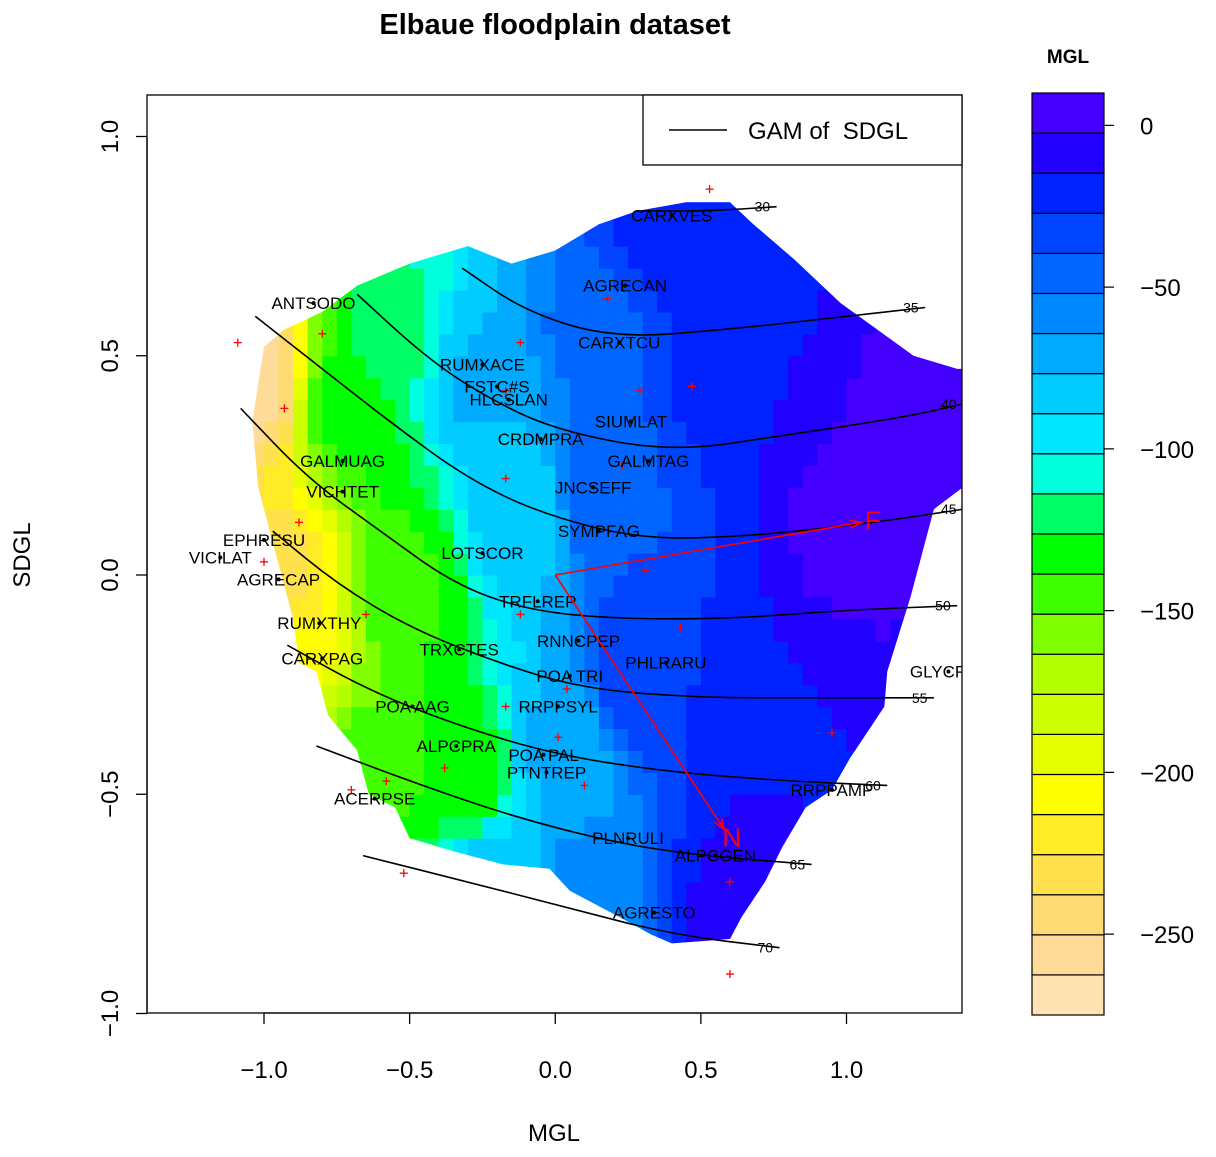 This screenshot has width=1216, height=1157. What do you see at coordinates (508, 400) in the screenshot?
I see `species-label: HLCSLAN` at bounding box center [508, 400].